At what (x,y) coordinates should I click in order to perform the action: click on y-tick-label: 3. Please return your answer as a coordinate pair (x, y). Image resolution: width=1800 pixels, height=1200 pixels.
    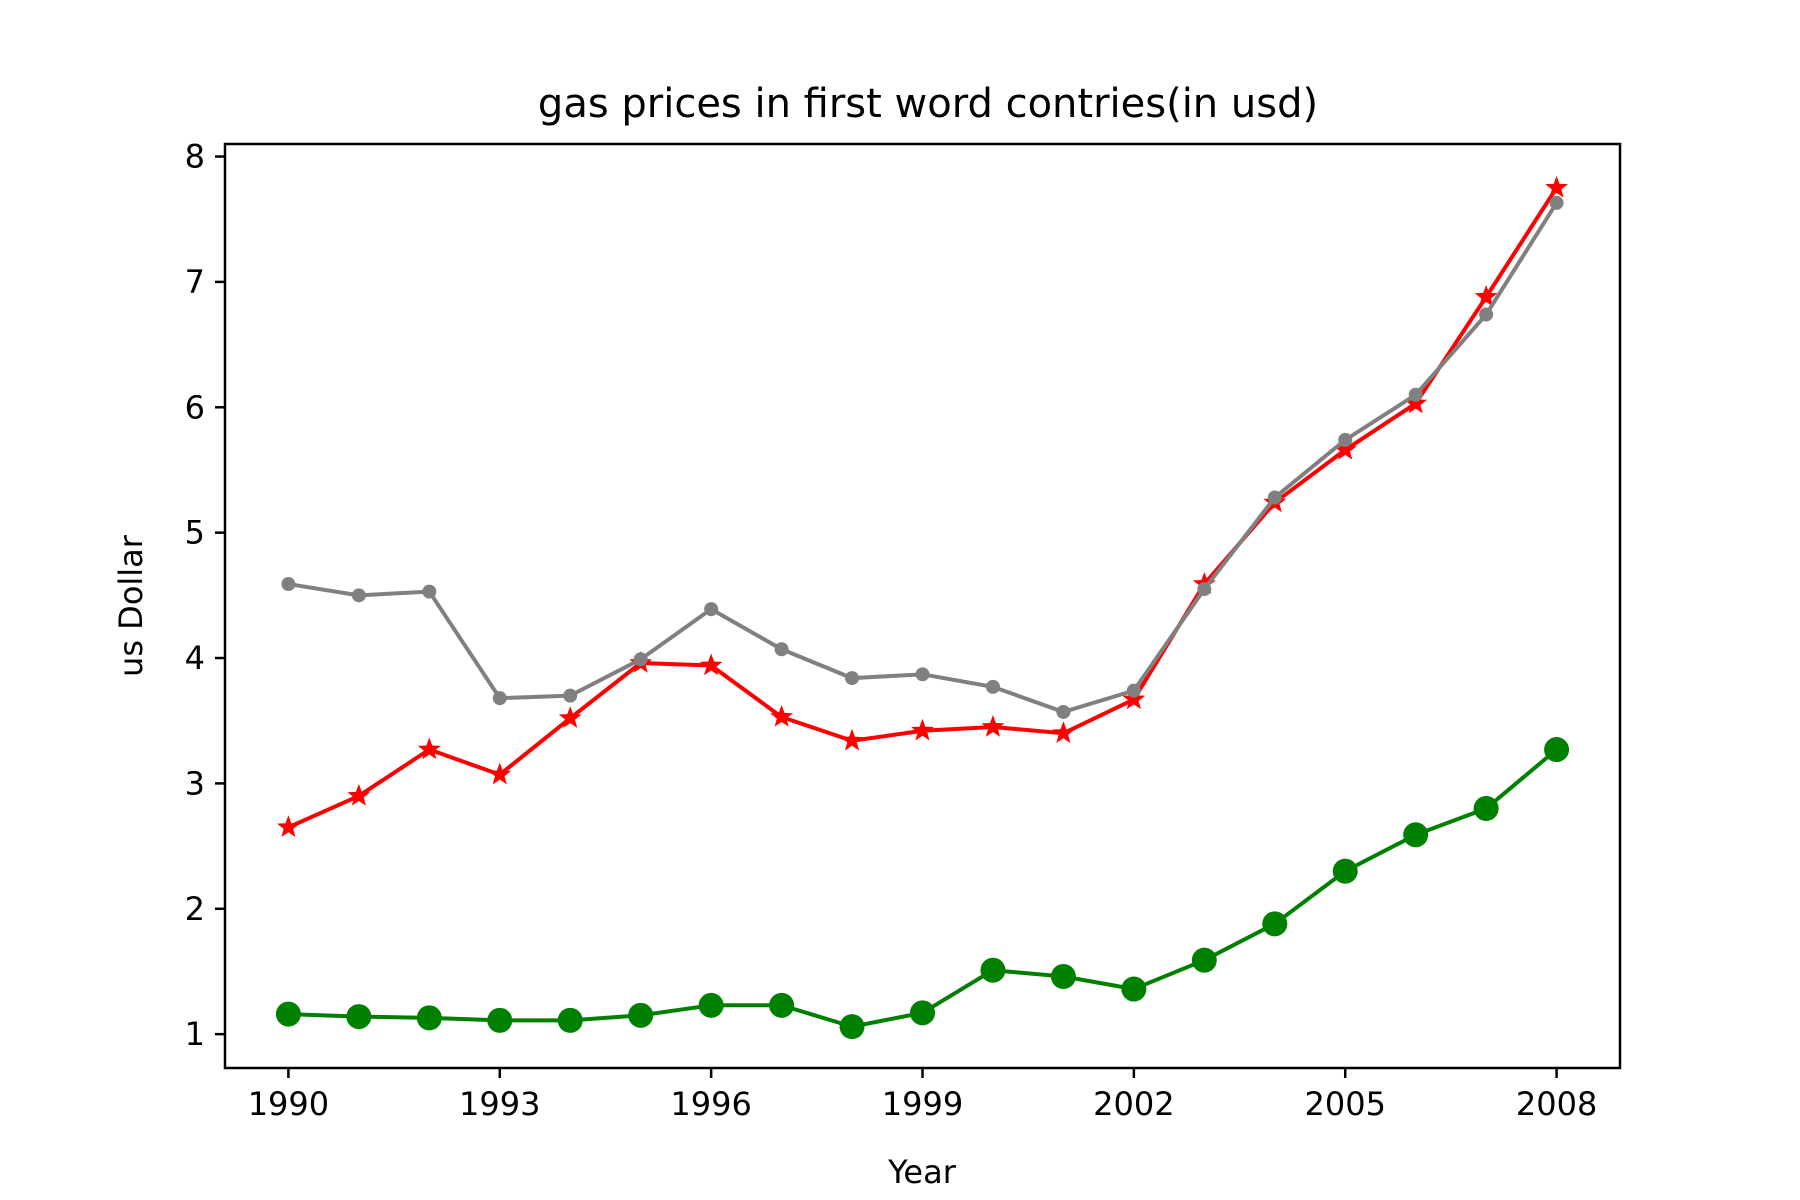
    Looking at the image, I should click on (195, 783).